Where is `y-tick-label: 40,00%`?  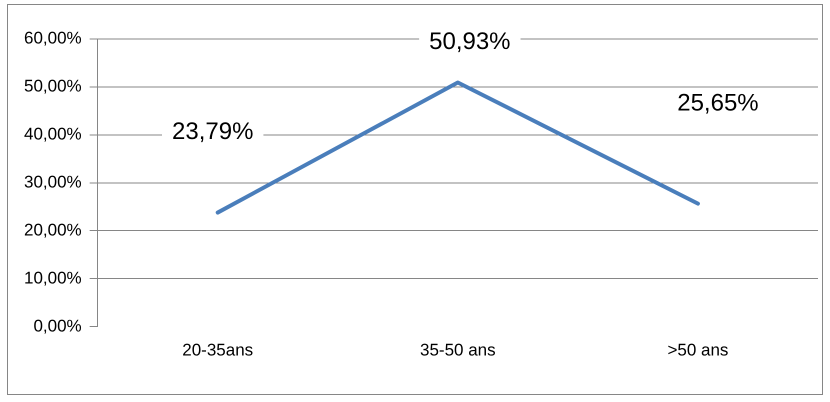 y-tick-label: 40,00% is located at coordinates (53, 134).